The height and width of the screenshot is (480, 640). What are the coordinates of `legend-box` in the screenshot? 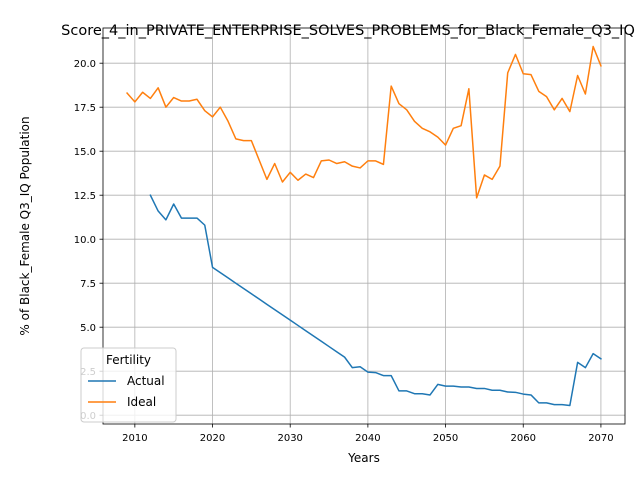 It's located at (128, 385).